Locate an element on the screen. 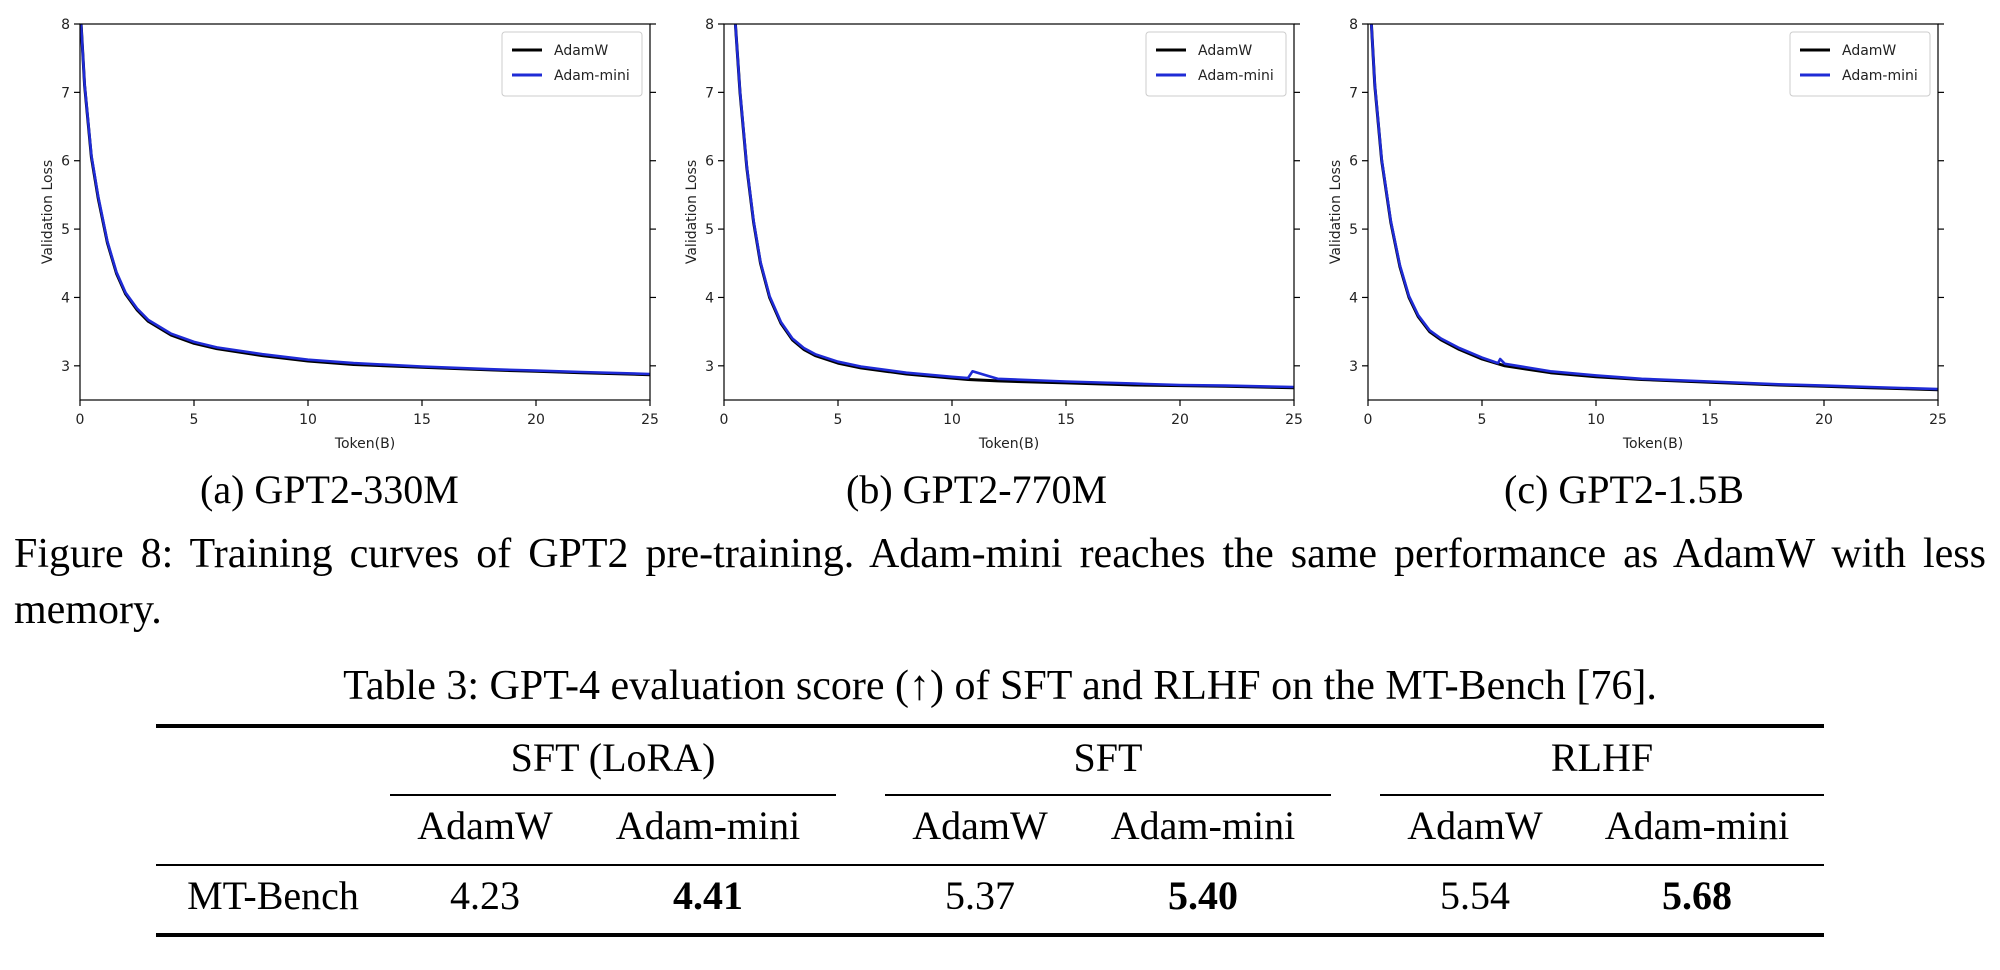 The width and height of the screenshot is (2000, 970). value-sft-lora-adam-mini: 4.41 is located at coordinates (708, 895).